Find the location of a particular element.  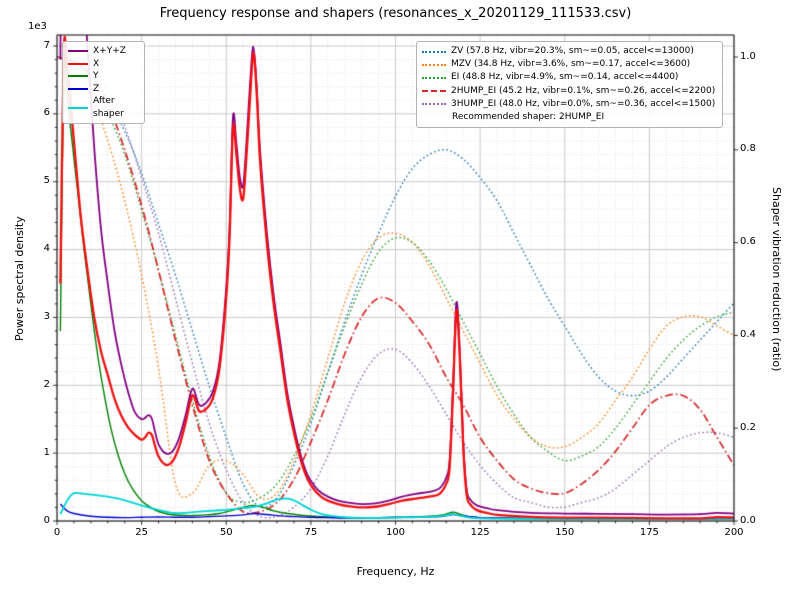

y-axis-label-right: Shaper vibration reduction (ratio) is located at coordinates (776, 279).